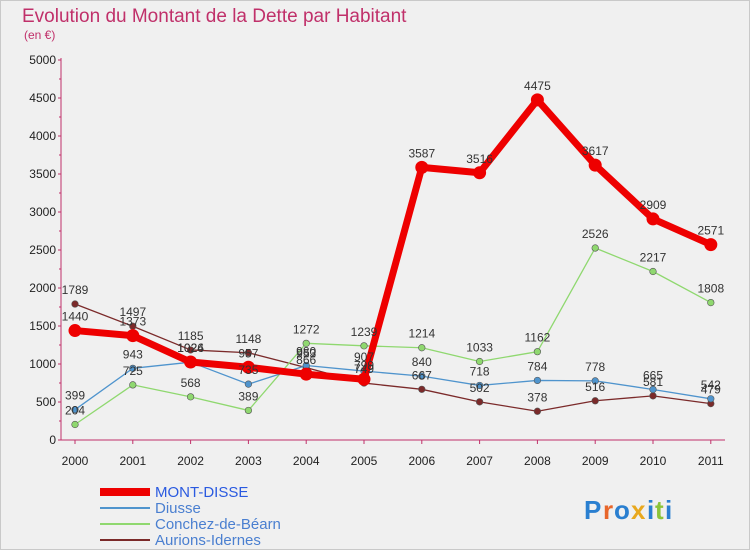 Image resolution: width=750 pixels, height=550 pixels. I want to click on data-label: 2526, so click(595, 234).